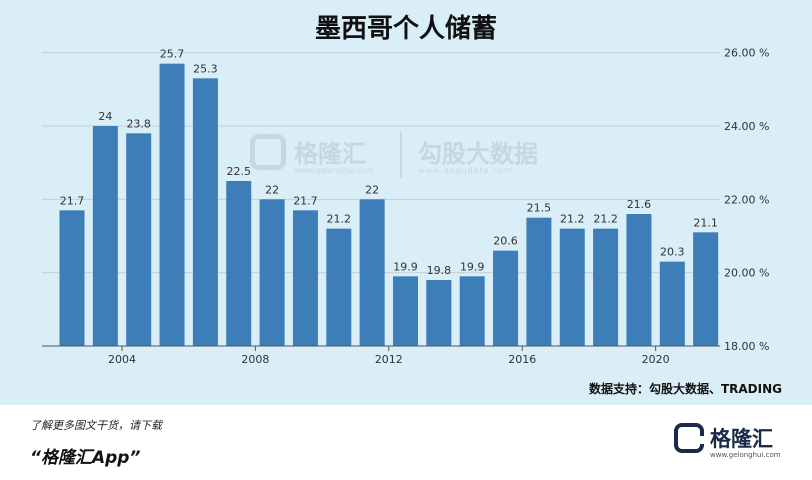 This screenshot has height=480, width=812. I want to click on bar-value-label: 19.8, so click(439, 270).